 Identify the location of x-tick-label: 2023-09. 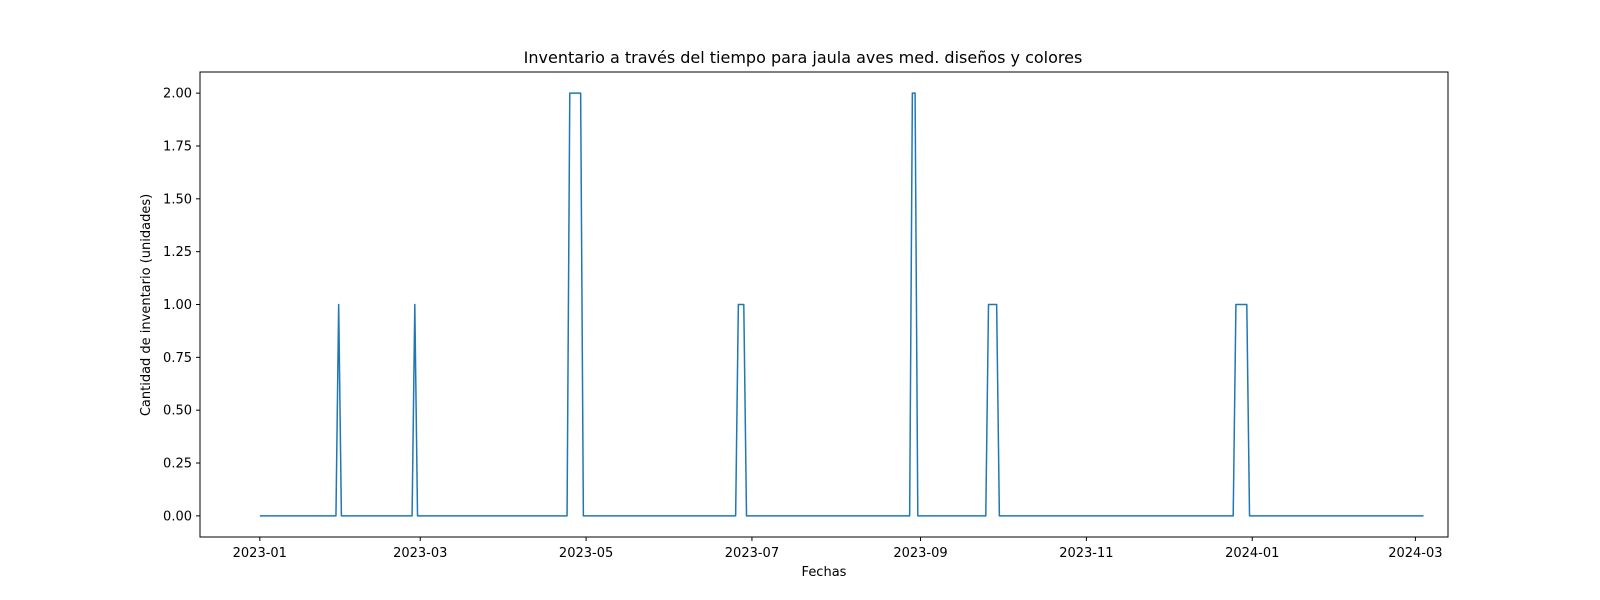
(920, 553).